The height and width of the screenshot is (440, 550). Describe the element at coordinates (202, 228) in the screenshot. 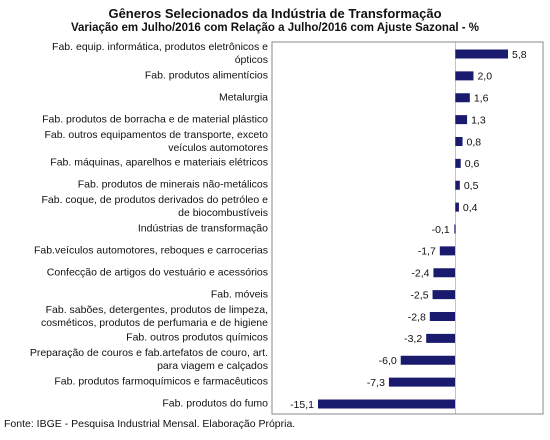

I see `category-label: Indústrias de transformação` at that location.